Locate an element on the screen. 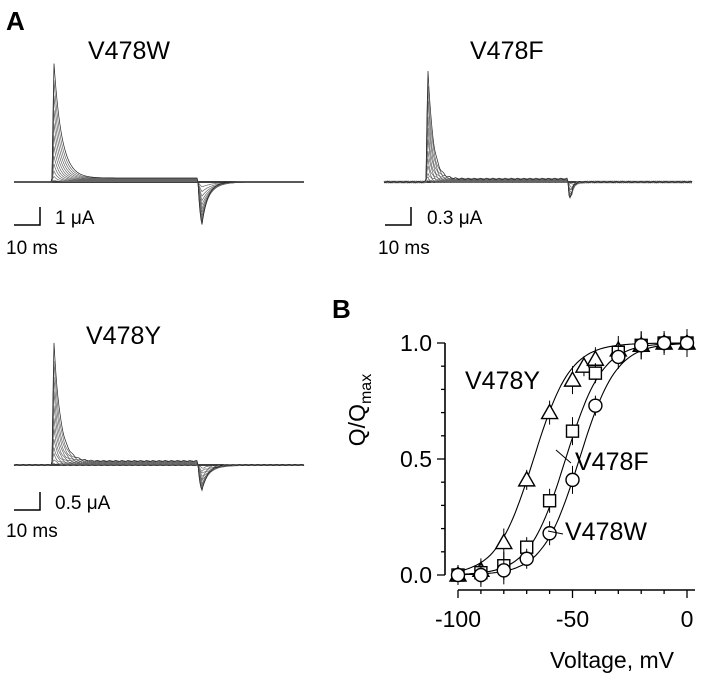 This screenshot has height=684, width=720. recording-v478f: V478F 0.3 μA 10 ms is located at coordinates (535, 148).